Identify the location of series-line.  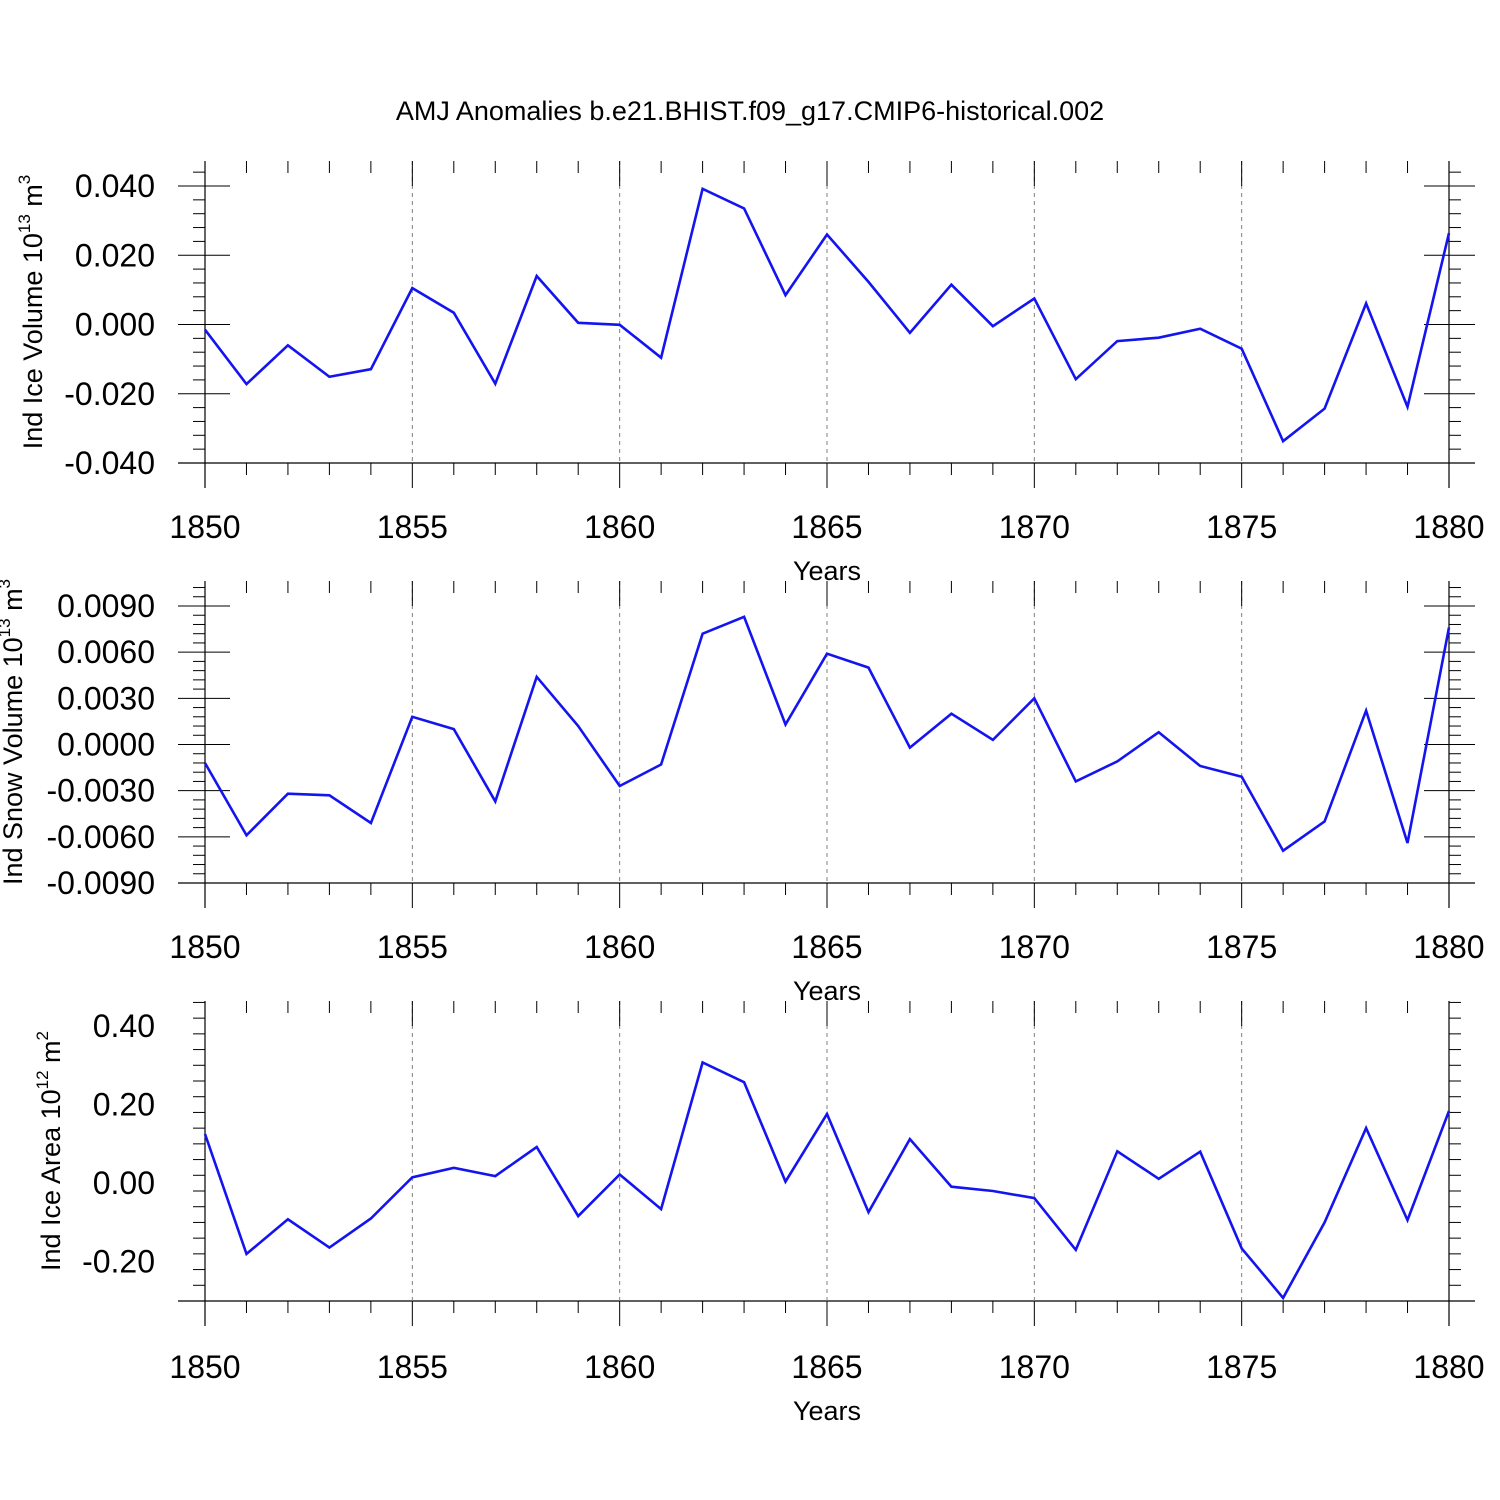
(827, 315).